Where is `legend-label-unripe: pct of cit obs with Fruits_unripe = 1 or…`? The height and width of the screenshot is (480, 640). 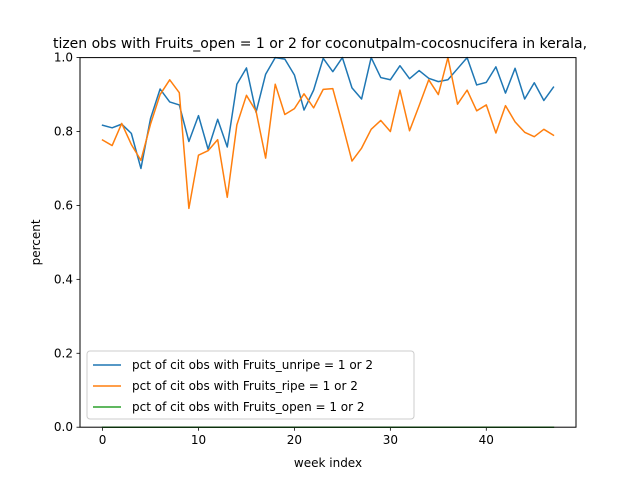 legend-label-unripe: pct of cit obs with Fruits_unripe = 1 or… is located at coordinates (252, 365).